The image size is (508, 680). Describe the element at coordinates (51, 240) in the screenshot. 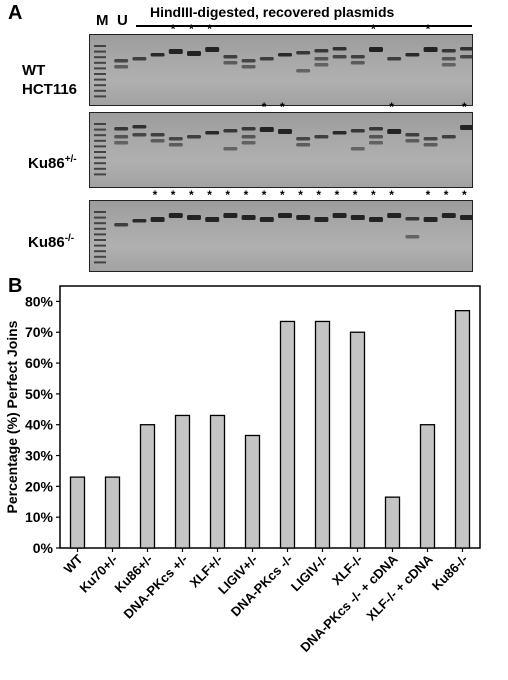

I see `gel-row-label-ku86-ko: Ku86-/-` at that location.